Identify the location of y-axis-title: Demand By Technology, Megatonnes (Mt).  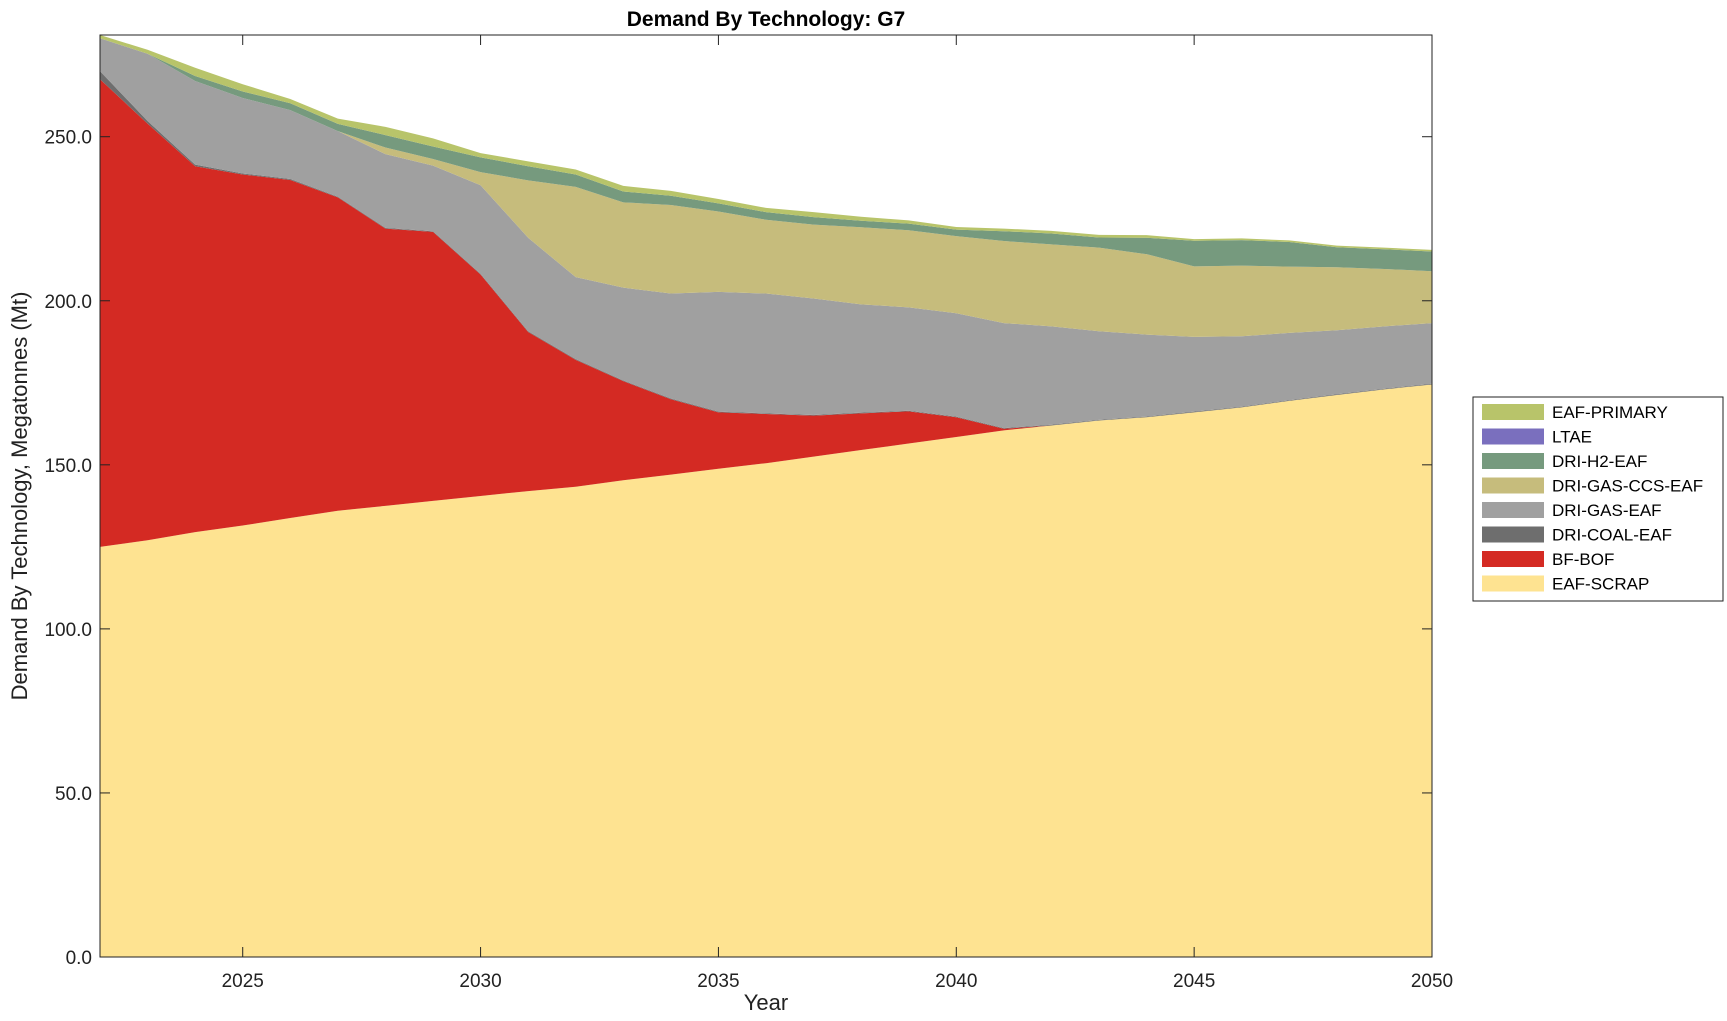
(19, 496).